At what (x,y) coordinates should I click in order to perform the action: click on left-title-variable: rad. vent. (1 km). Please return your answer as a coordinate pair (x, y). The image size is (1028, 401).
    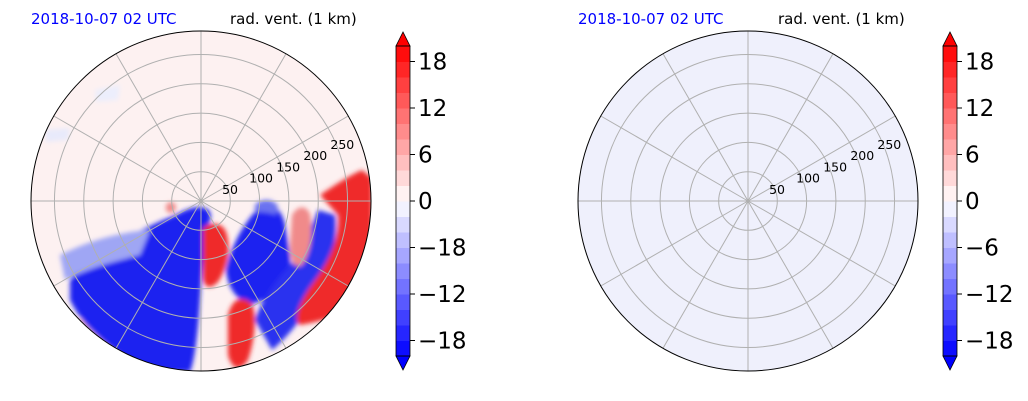
    Looking at the image, I should click on (293, 19).